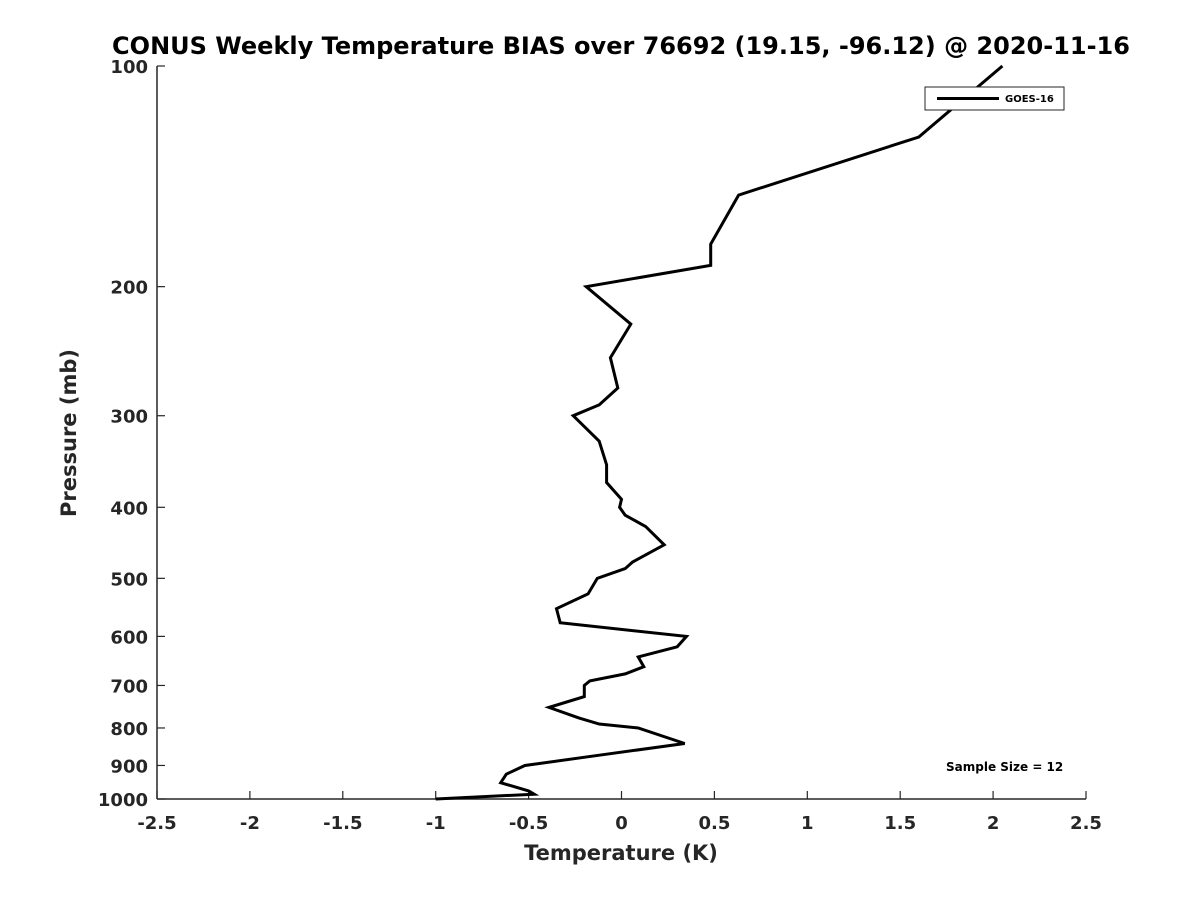 The width and height of the screenshot is (1200, 900). Describe the element at coordinates (129, 766) in the screenshot. I see `y-tick-label: 900` at that location.